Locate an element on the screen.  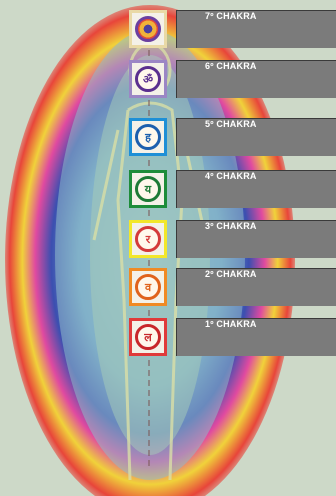
chakra-glyph: ॐ is located at coordinates (148, 79).